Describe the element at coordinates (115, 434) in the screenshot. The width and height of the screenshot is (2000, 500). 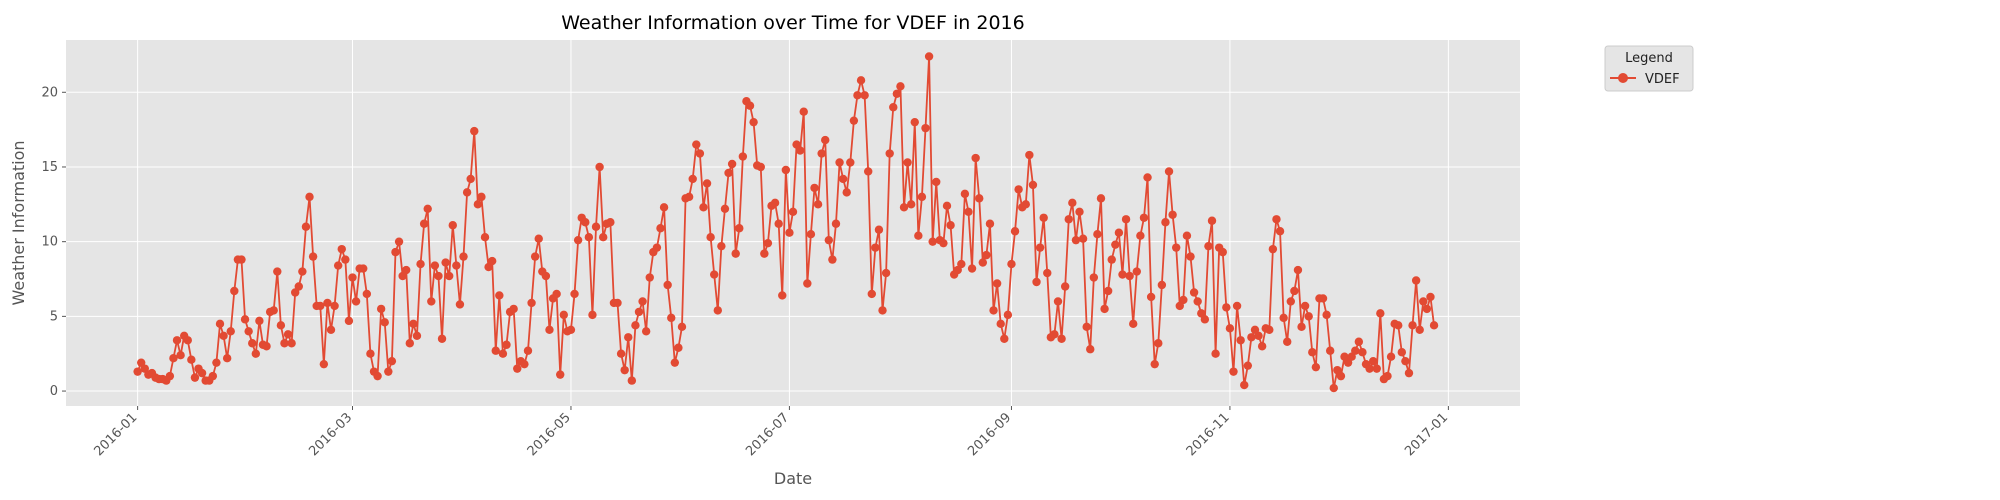
I see `x-tick-label: 2016-01` at that location.